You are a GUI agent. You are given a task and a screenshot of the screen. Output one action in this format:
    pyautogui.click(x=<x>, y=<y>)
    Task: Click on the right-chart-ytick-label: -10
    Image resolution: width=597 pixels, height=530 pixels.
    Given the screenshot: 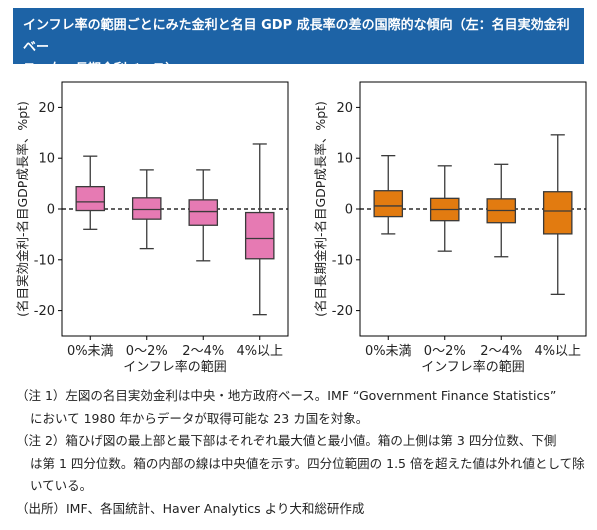 What is the action you would take?
    pyautogui.click(x=342, y=260)
    